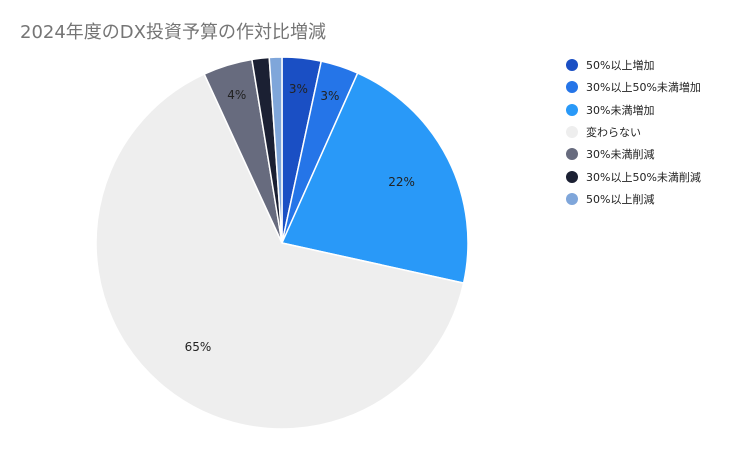 The height and width of the screenshot is (451, 729). Describe the element at coordinates (613, 133) in the screenshot. I see `legend-label: 変わらない` at that location.